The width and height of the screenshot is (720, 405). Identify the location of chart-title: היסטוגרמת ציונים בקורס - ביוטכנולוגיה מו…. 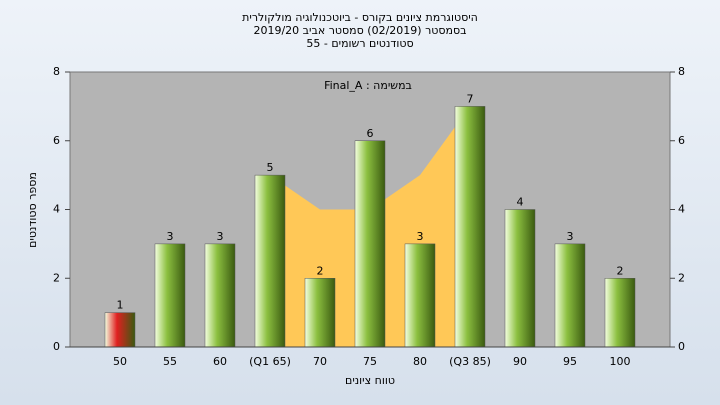
(360, 17).